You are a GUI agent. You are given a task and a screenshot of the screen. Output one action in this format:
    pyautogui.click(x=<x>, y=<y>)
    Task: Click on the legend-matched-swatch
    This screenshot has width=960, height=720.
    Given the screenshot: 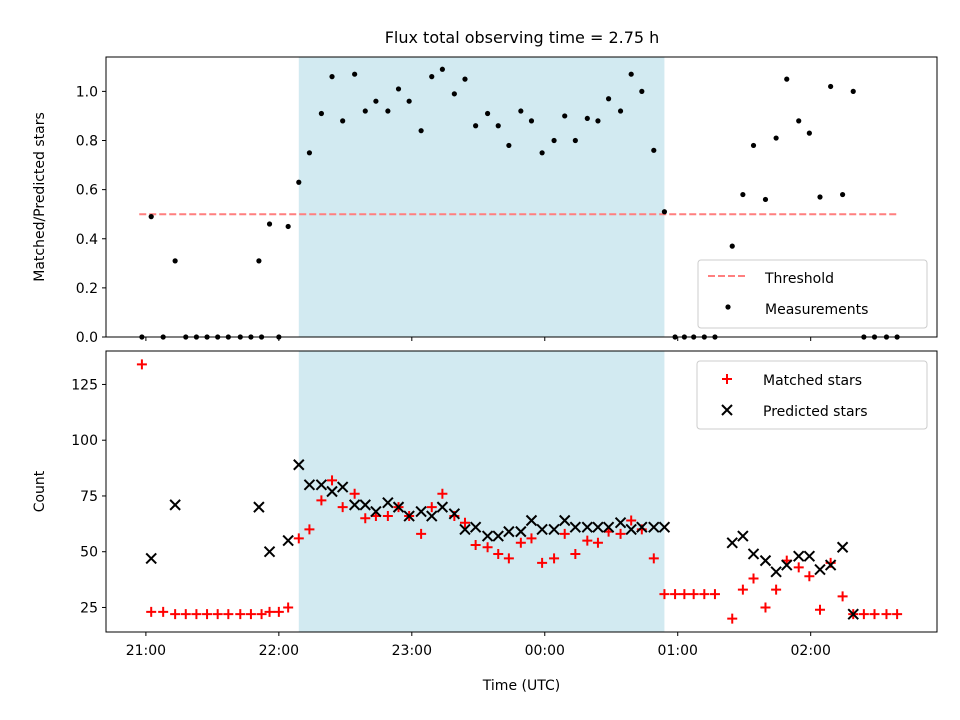 What is the action you would take?
    pyautogui.click(x=727, y=379)
    